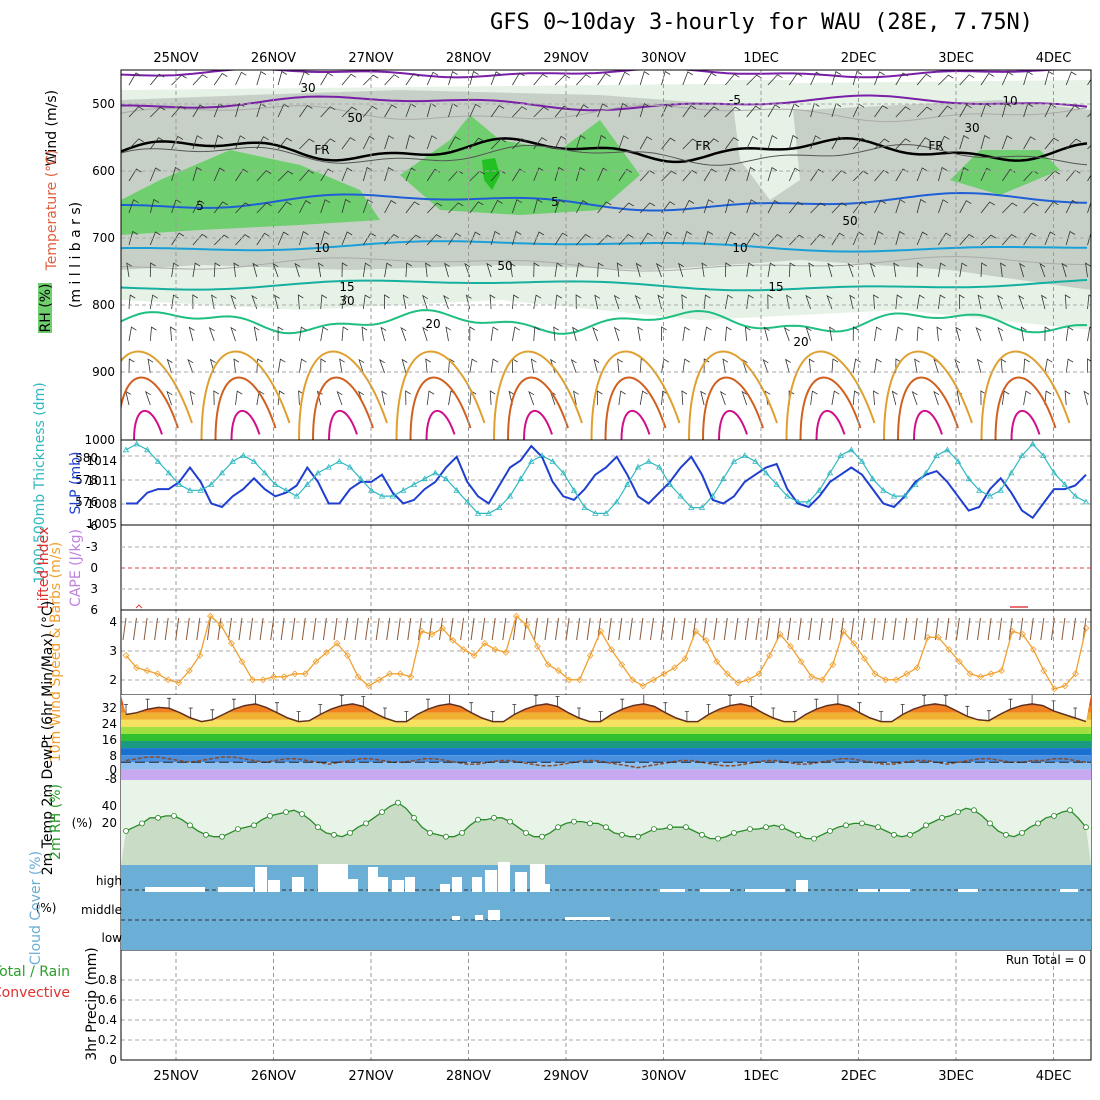 This screenshot has width=1100, height=1100. Describe the element at coordinates (56, 652) in the screenshot. I see `ylabel-wind10m: 10m Wind Speed & Barbs (m/s)` at that location.